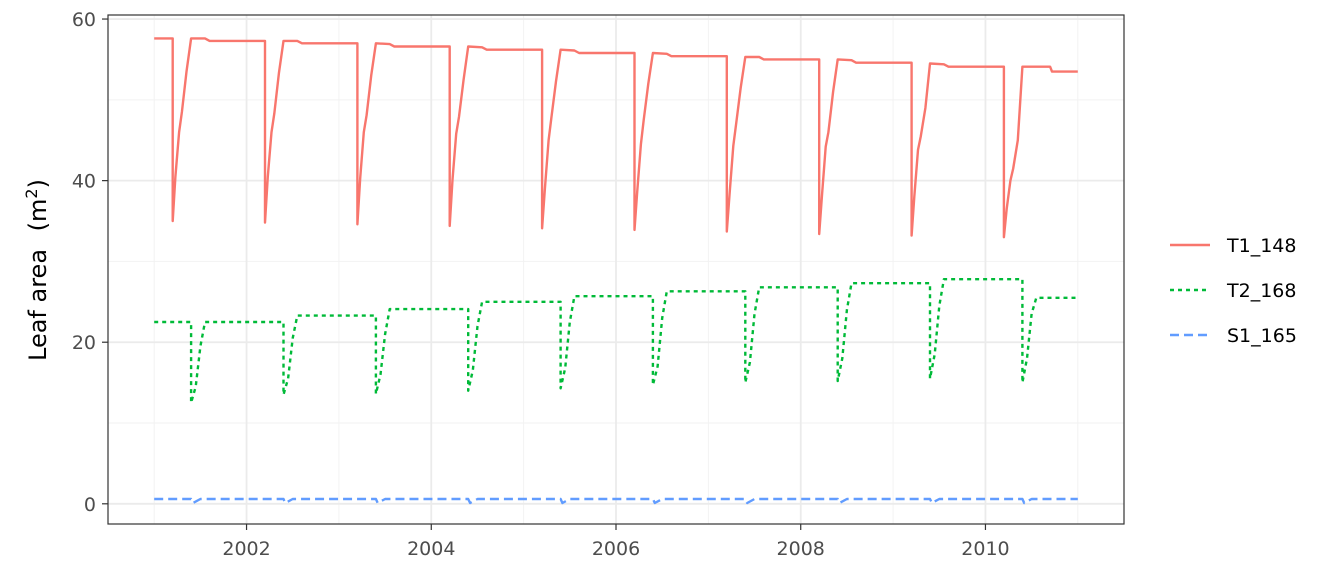 This screenshot has width=1344, height=576. What do you see at coordinates (1262, 336) in the screenshot?
I see `legend-label: S1_165` at bounding box center [1262, 336].